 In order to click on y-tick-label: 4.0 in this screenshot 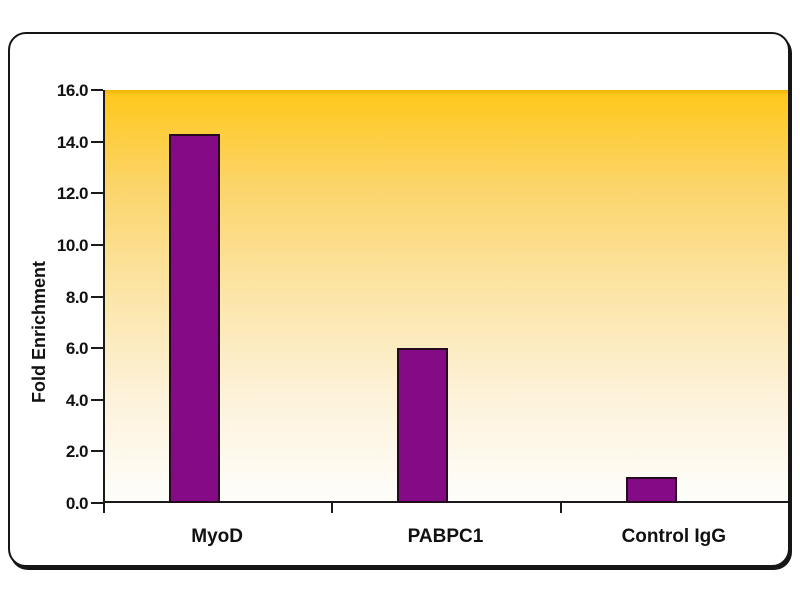, I will do `click(77, 400)`.